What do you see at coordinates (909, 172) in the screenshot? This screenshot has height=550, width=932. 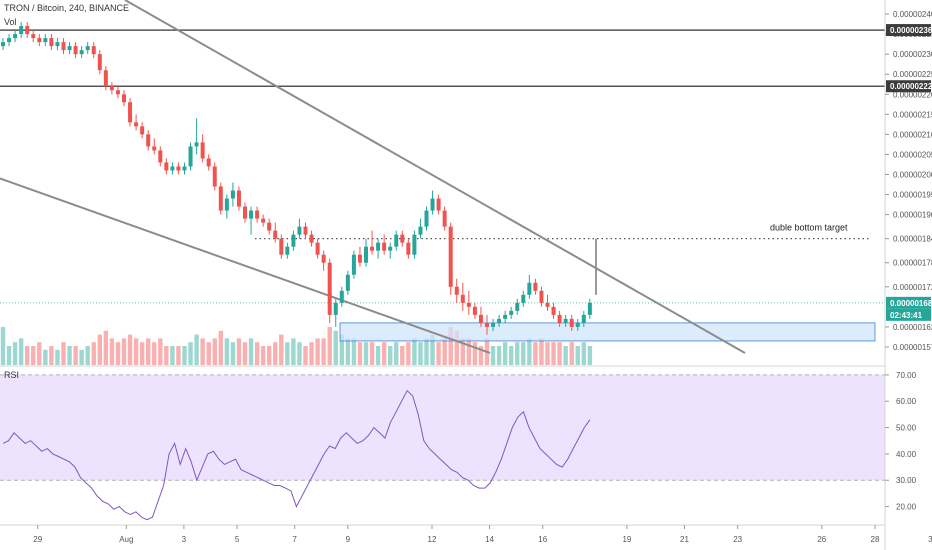 I see `price-tags: 0.00000236 0.00000222 0.00000168 02:43:41` at bounding box center [909, 172].